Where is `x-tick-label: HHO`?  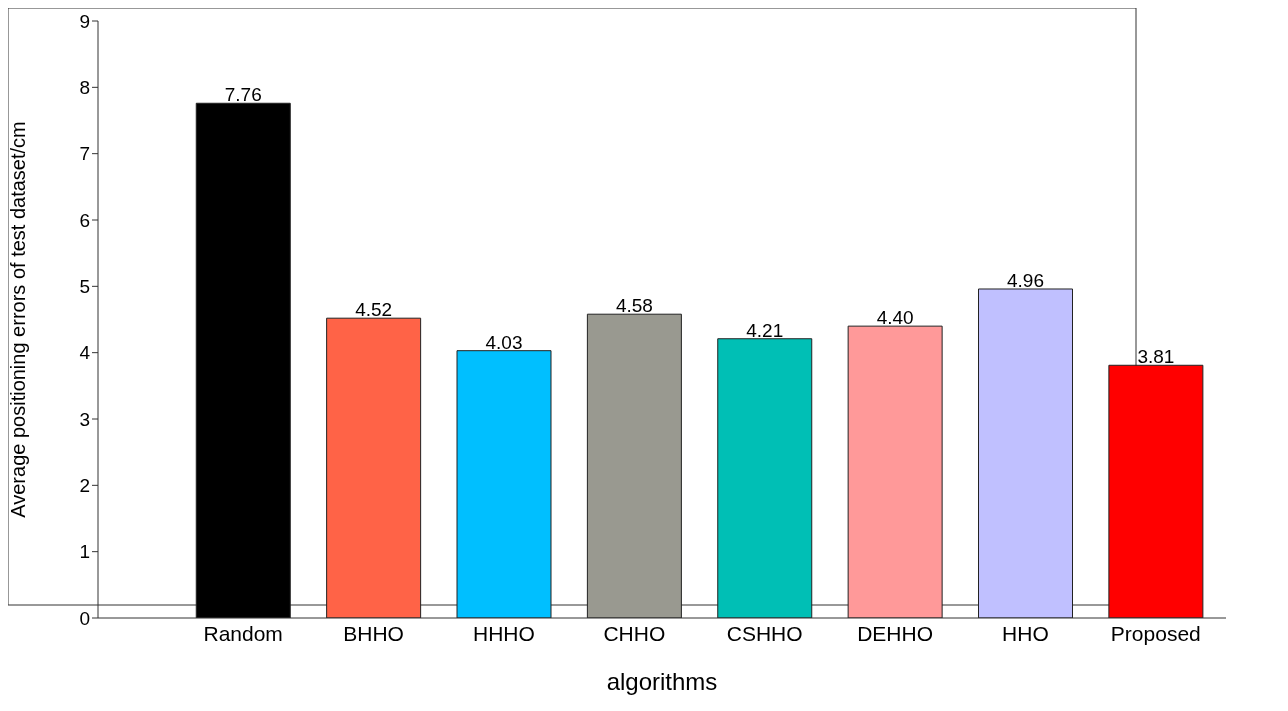
x-tick-label: HHO is located at coordinates (1025, 633).